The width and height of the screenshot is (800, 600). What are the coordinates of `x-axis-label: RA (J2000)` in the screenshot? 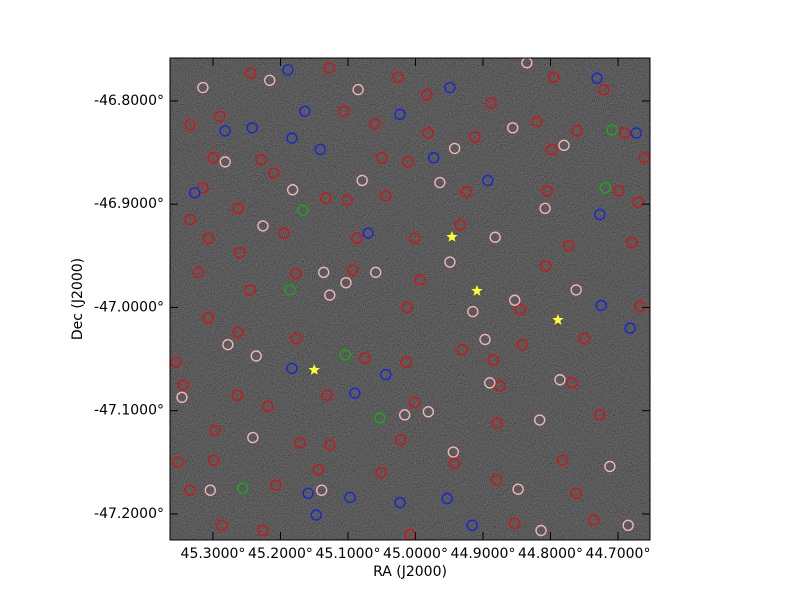 It's located at (410, 572).